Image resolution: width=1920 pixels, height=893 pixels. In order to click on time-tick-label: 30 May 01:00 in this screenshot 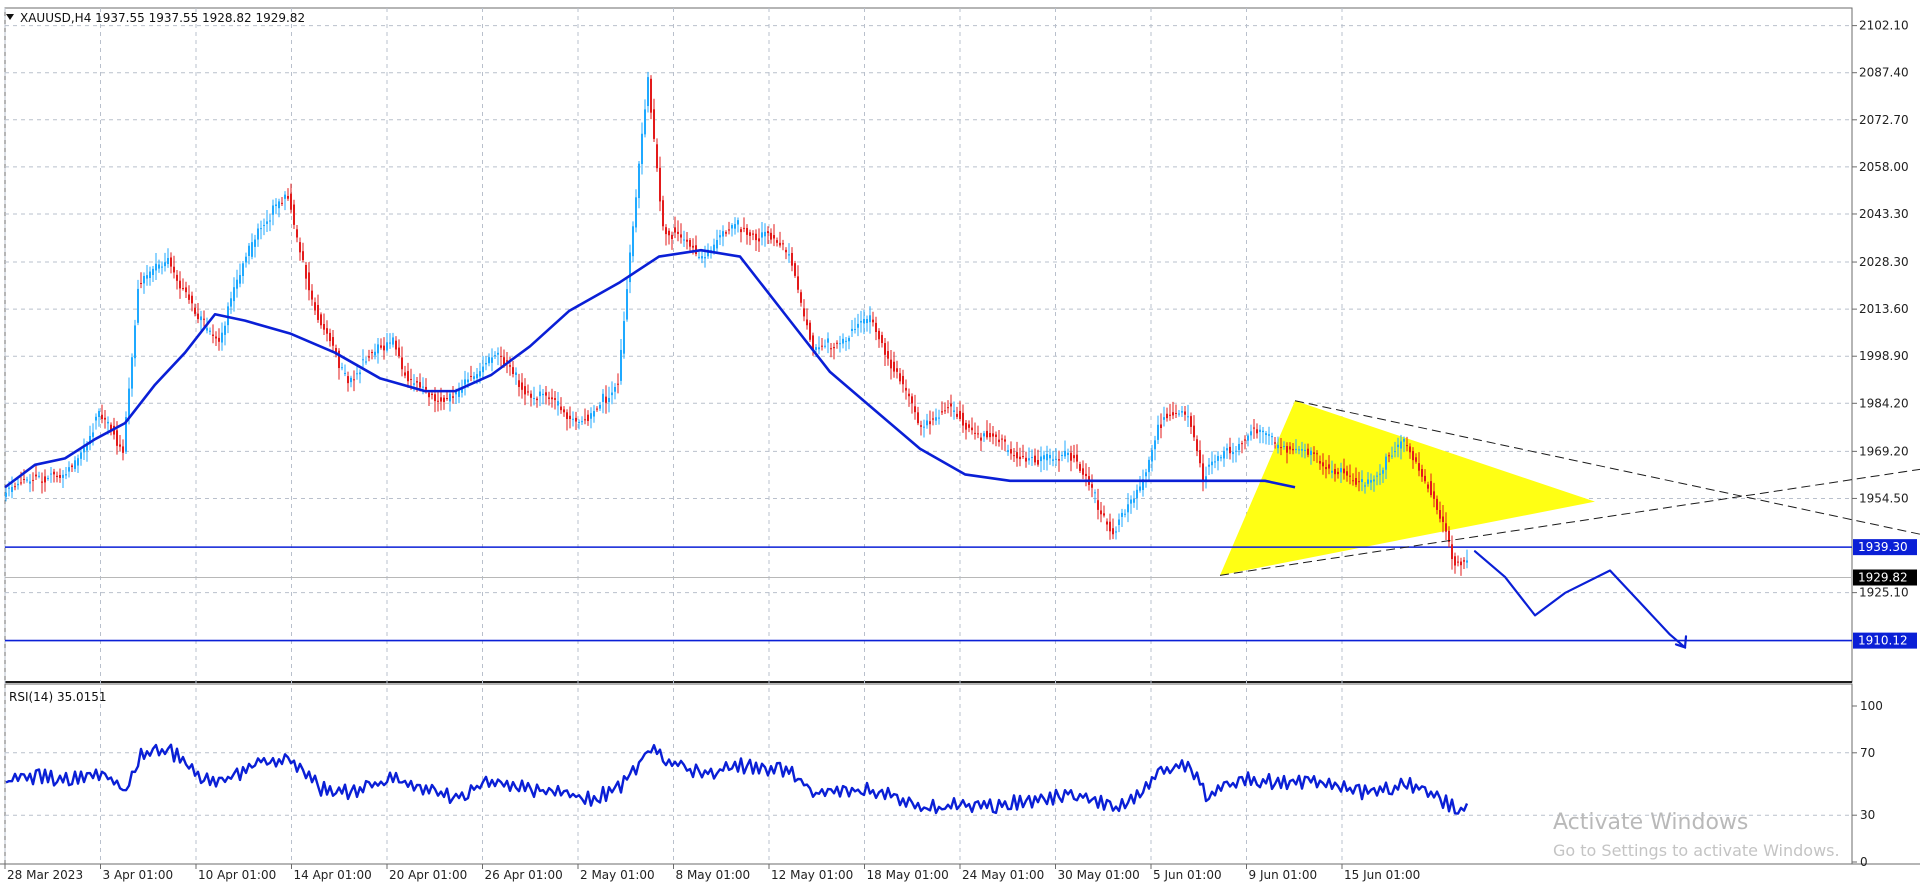, I will do `click(1099, 875)`.